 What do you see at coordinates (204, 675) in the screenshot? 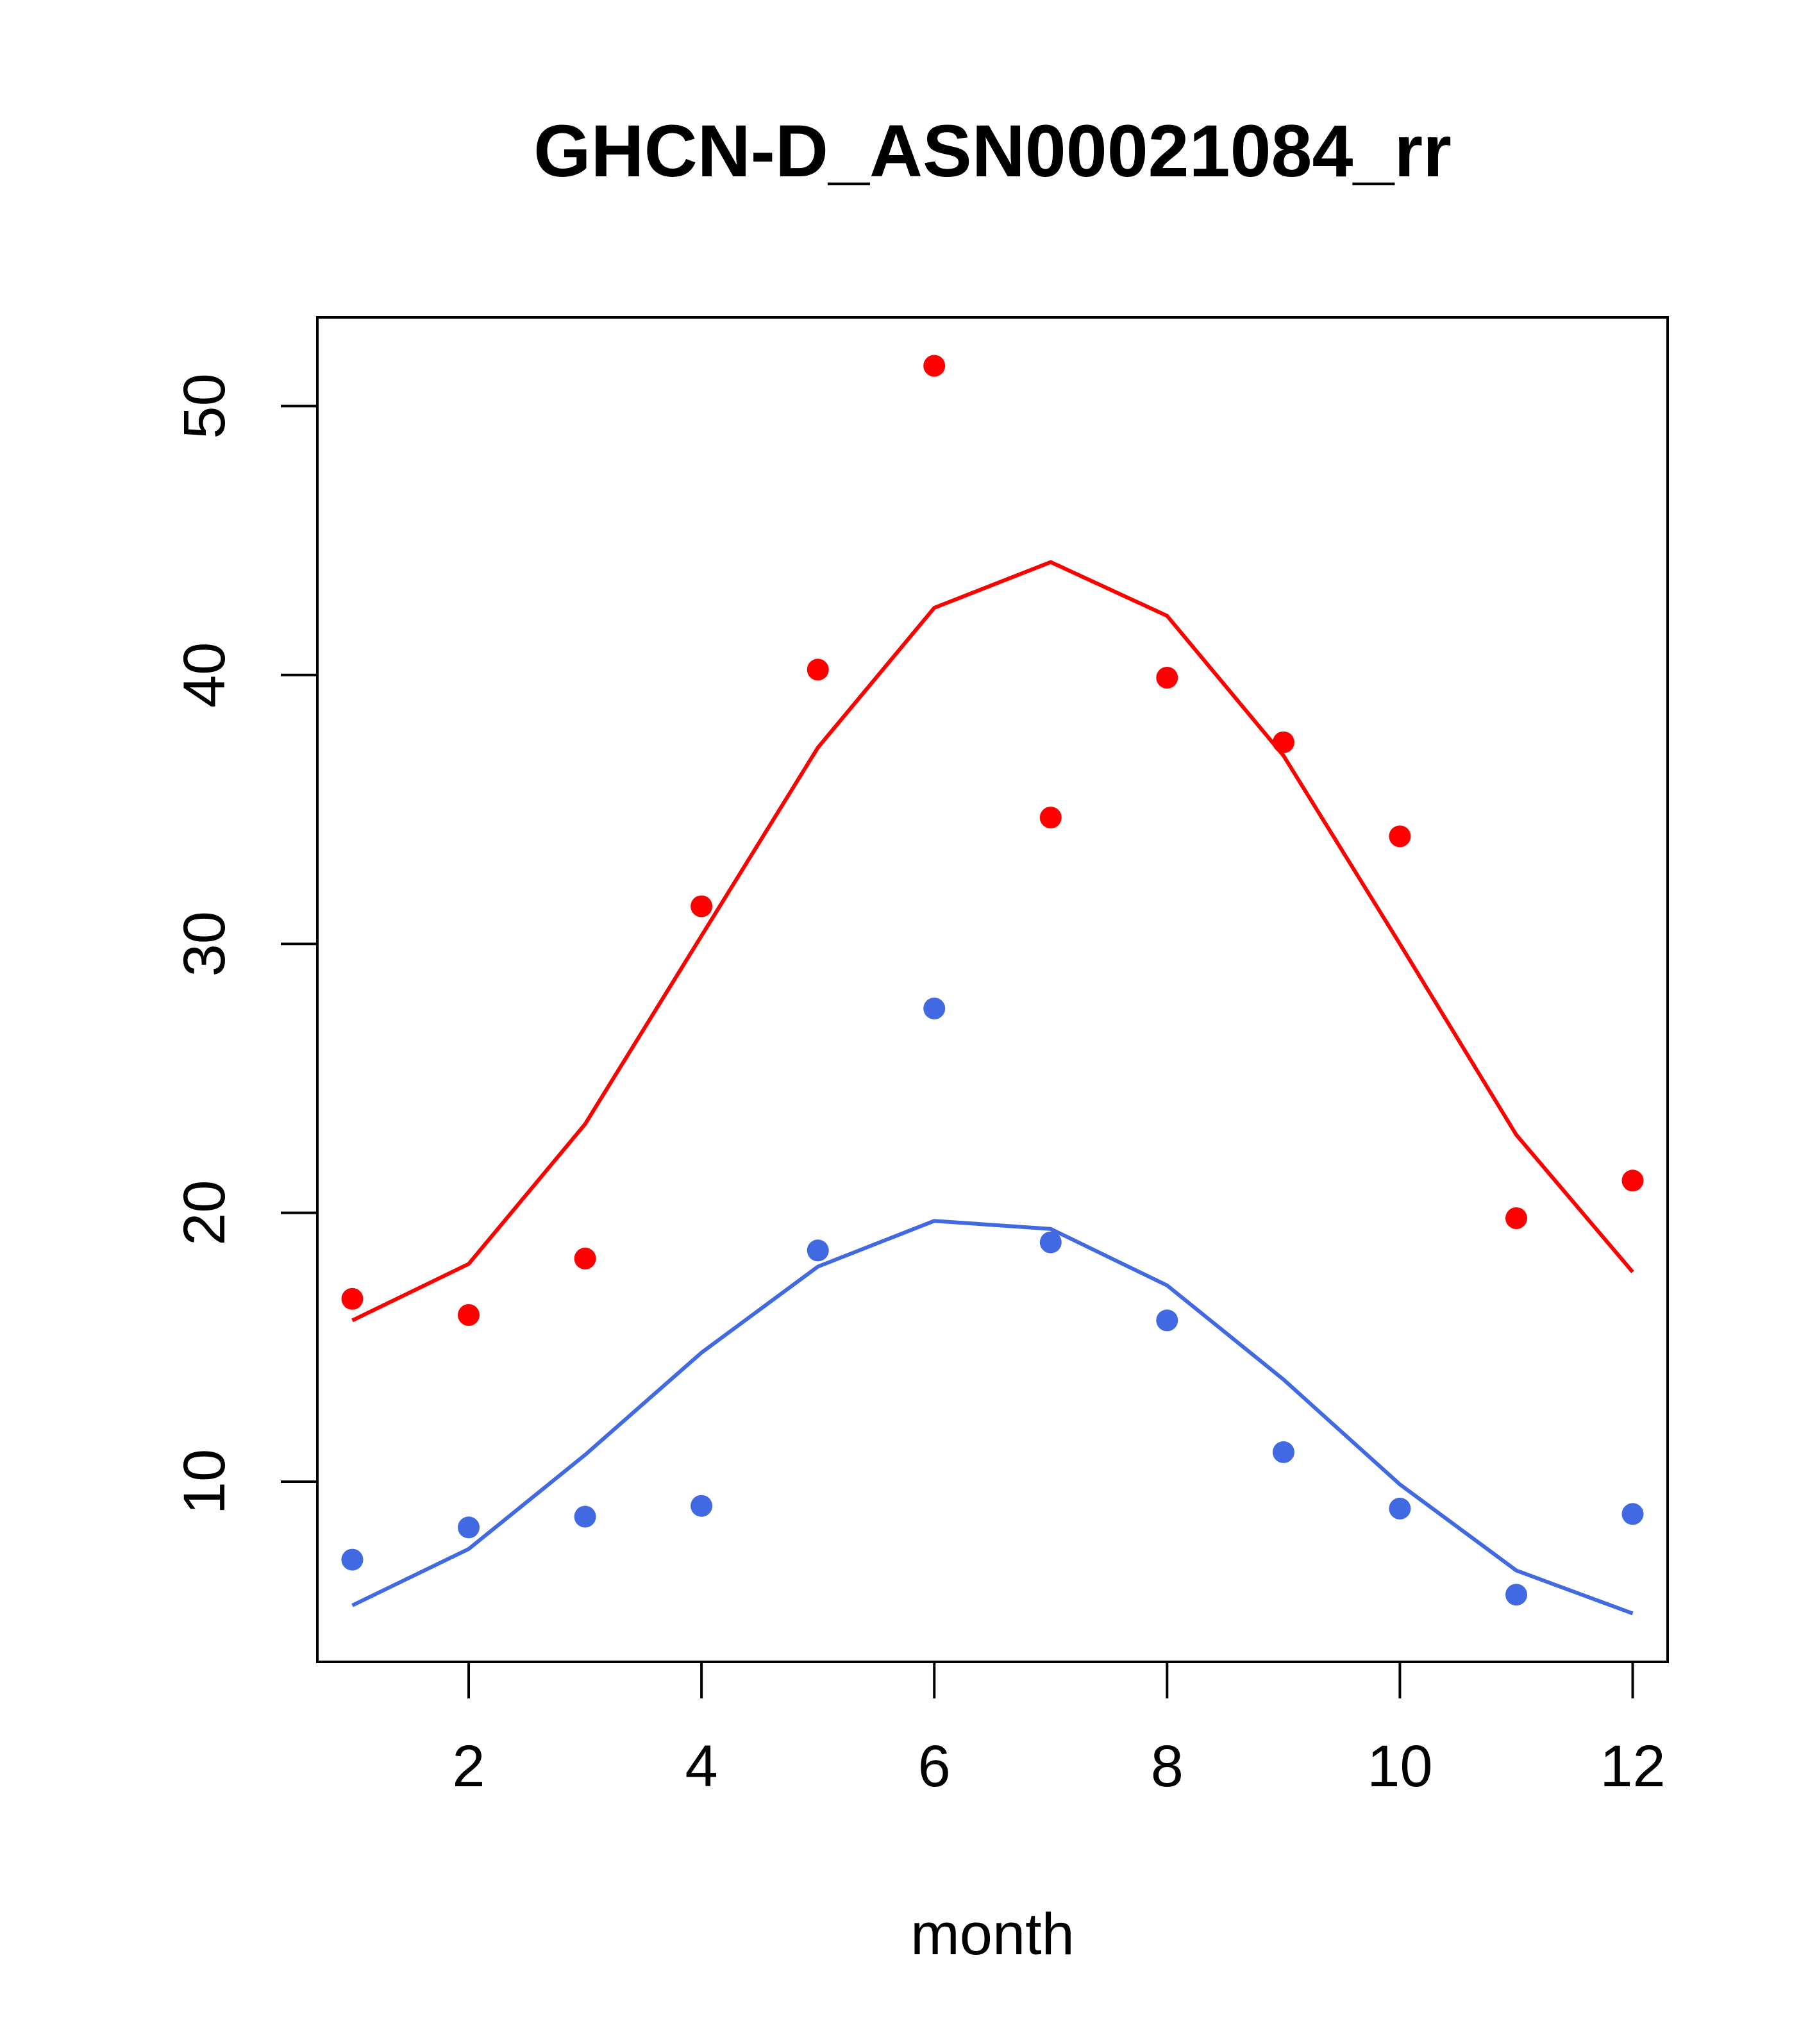
I see `y-tick-label: 40` at bounding box center [204, 675].